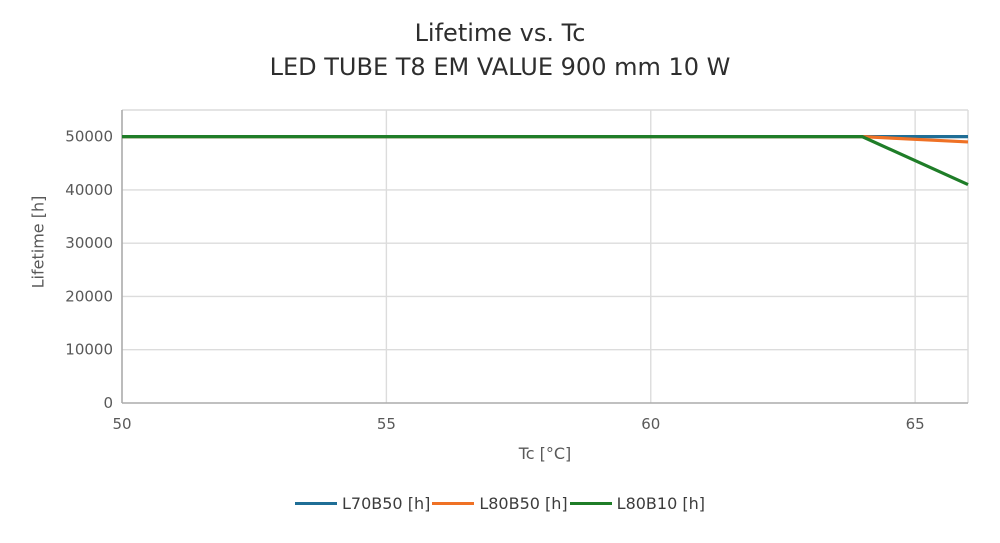  What do you see at coordinates (545, 453) in the screenshot?
I see `x-axis-label: Tc [°C]` at bounding box center [545, 453].